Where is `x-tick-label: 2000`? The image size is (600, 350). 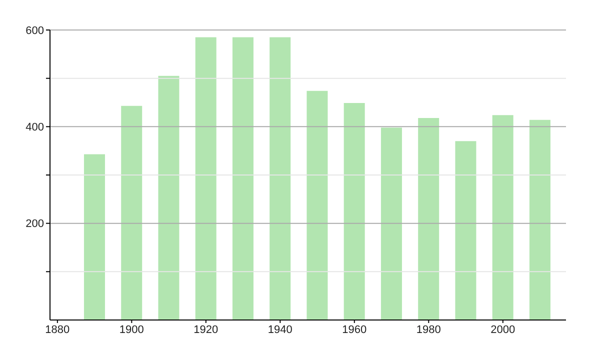
x-tick-label: 2000 is located at coordinates (503, 330).